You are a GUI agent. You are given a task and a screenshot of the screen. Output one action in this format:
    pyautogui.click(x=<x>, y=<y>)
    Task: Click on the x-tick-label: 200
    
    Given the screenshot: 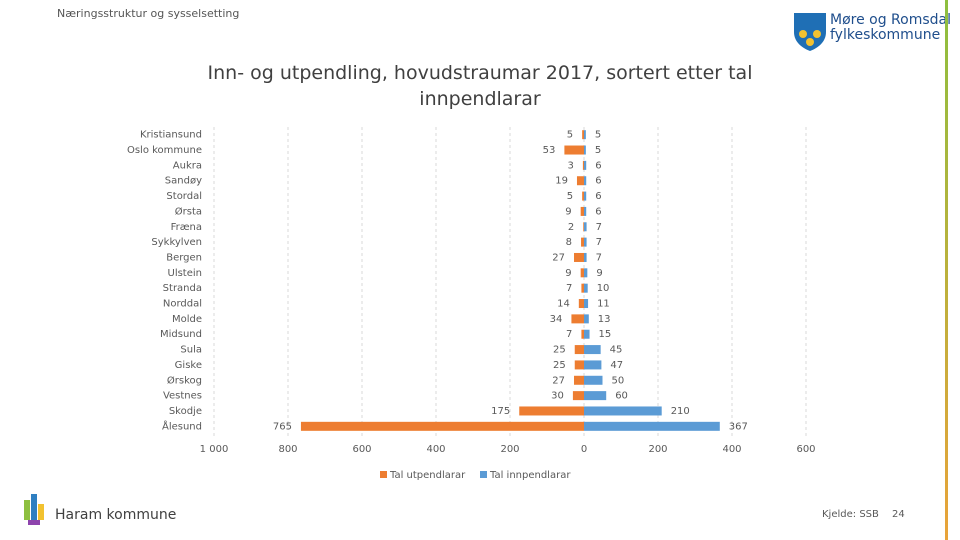 What is the action you would take?
    pyautogui.click(x=657, y=449)
    